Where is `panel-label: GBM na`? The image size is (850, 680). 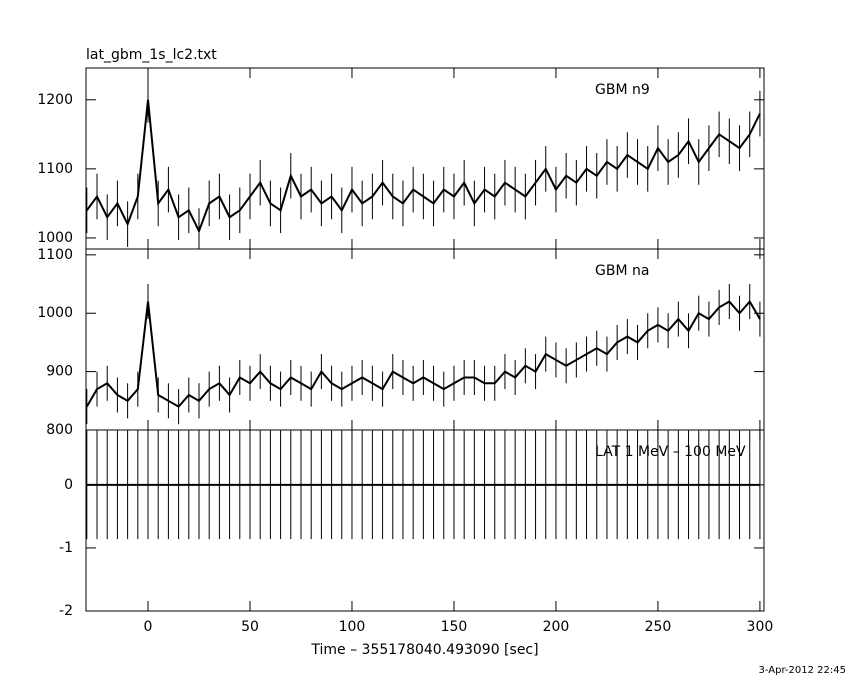
panel-label: GBM na is located at coordinates (622, 271).